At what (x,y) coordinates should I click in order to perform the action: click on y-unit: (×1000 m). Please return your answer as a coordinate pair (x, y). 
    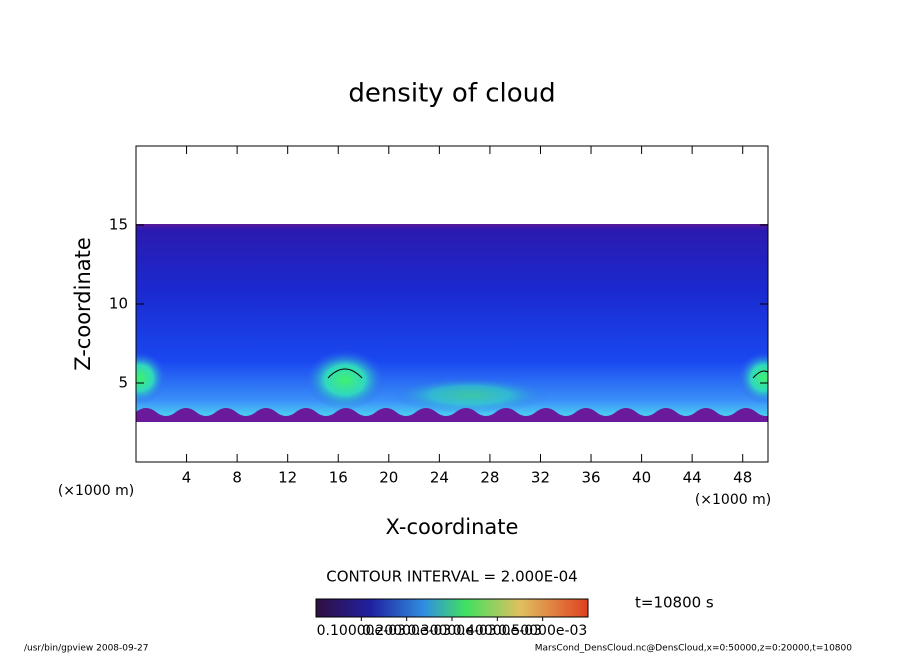
    Looking at the image, I should click on (96, 491).